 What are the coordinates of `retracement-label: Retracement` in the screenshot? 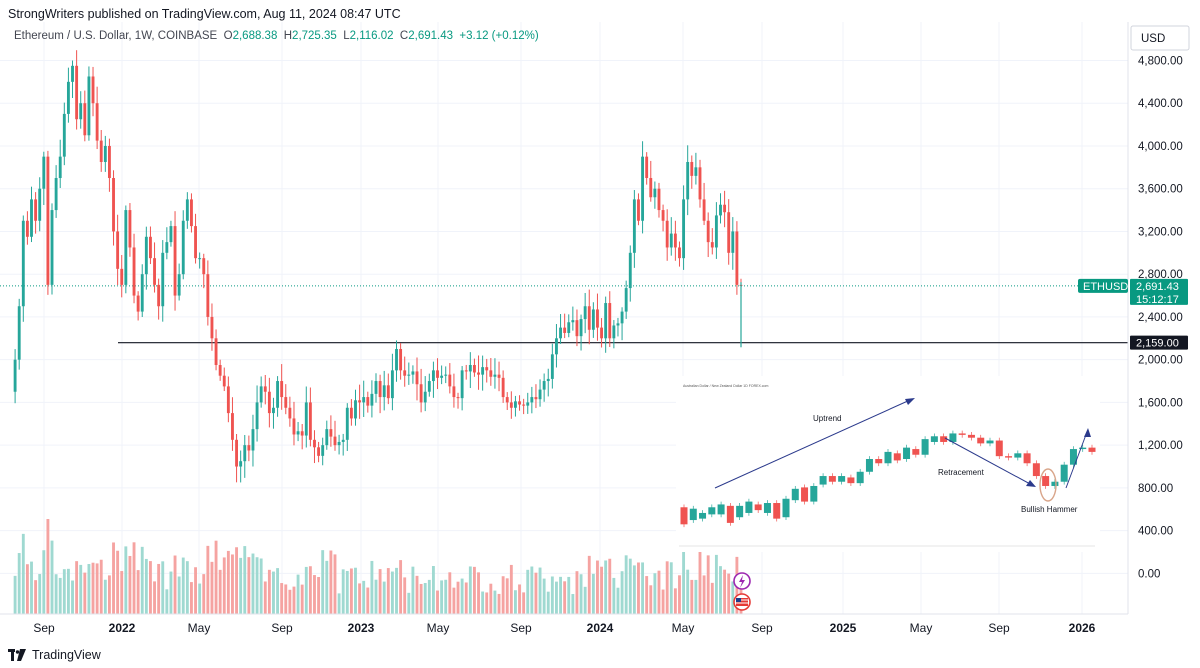 It's located at (961, 472).